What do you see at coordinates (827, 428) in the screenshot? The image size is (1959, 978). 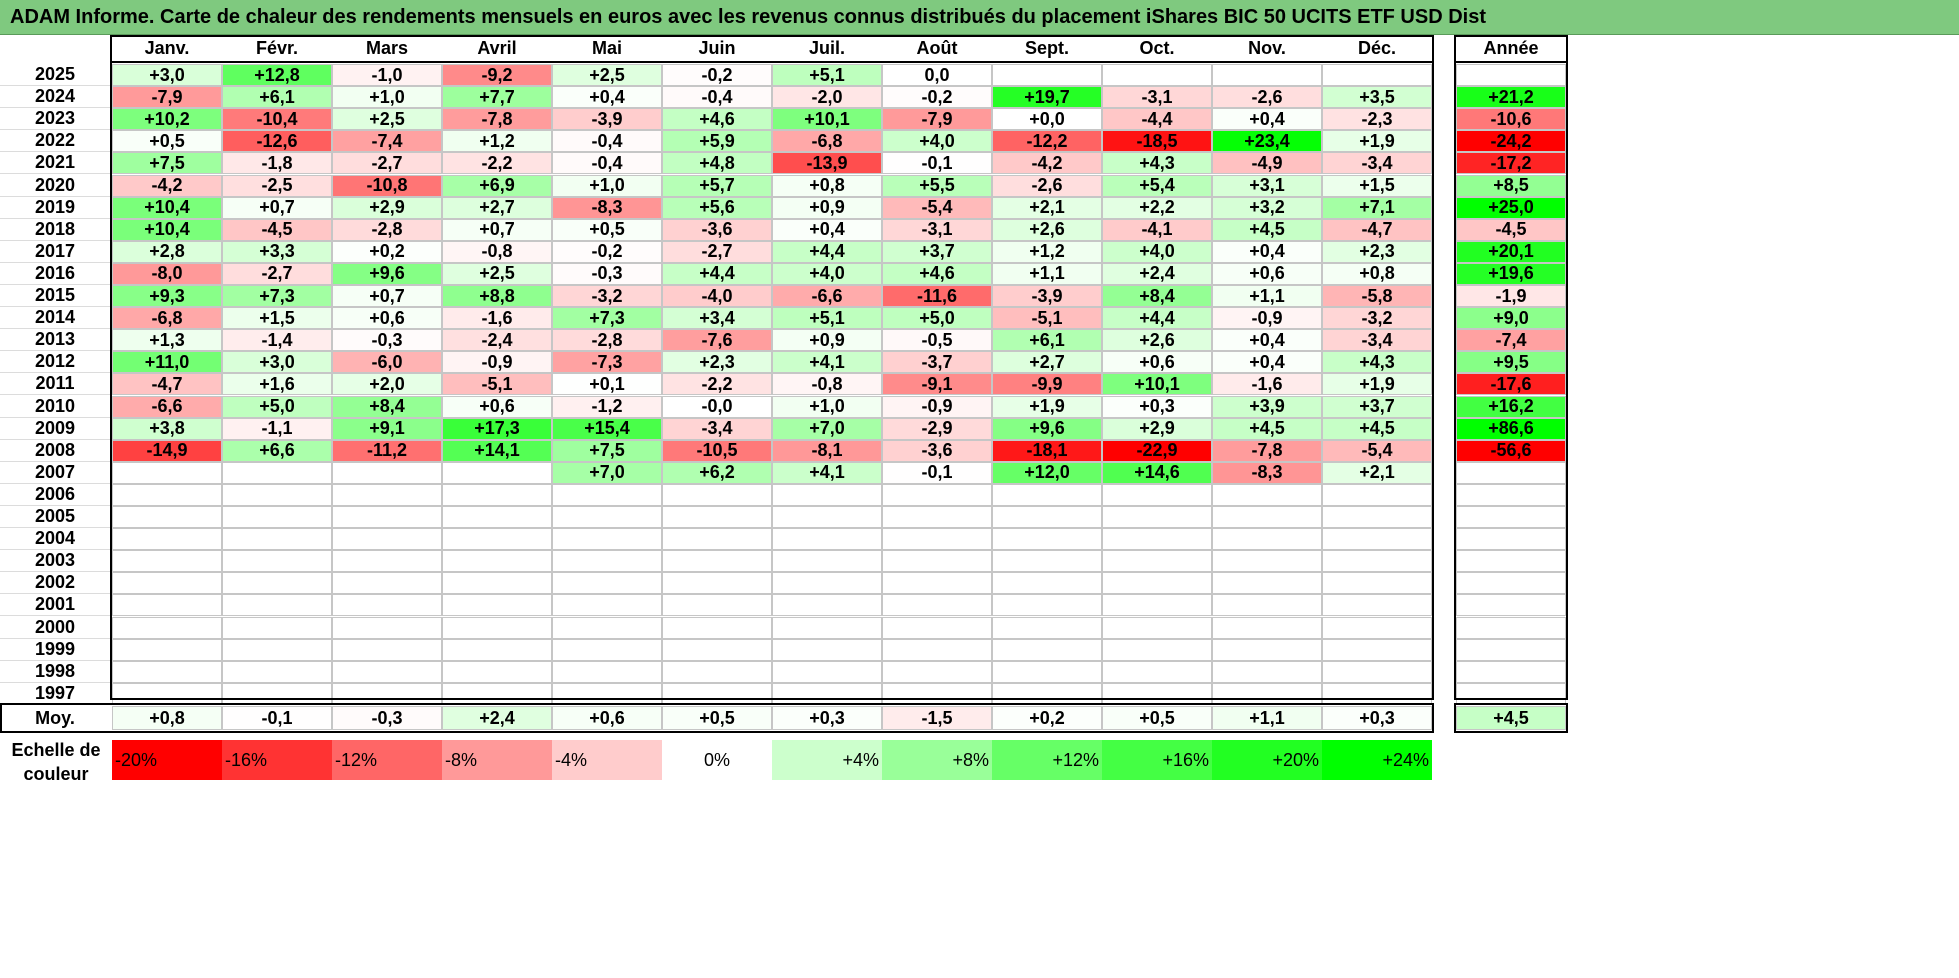 I see `heatmap-cell: +7,0` at bounding box center [827, 428].